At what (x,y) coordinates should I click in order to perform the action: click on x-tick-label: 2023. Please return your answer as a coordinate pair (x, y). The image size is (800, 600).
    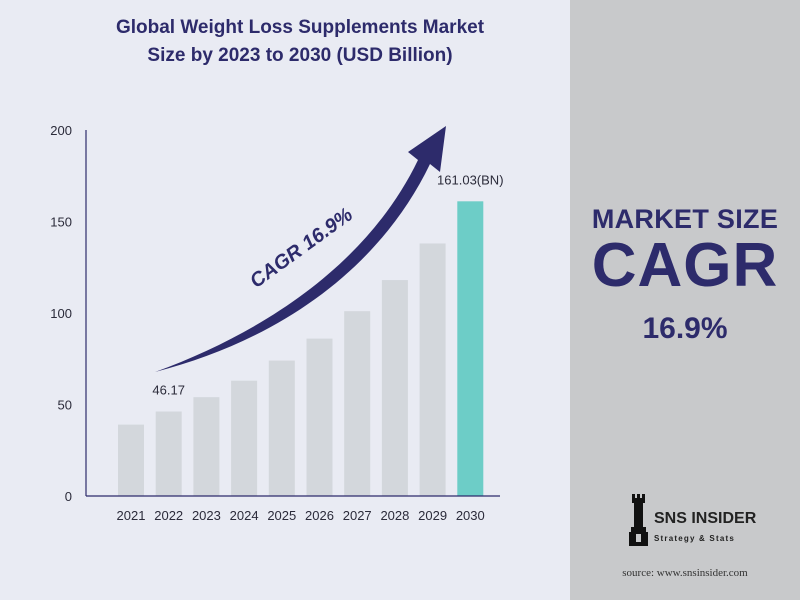
    Looking at the image, I should click on (206, 515).